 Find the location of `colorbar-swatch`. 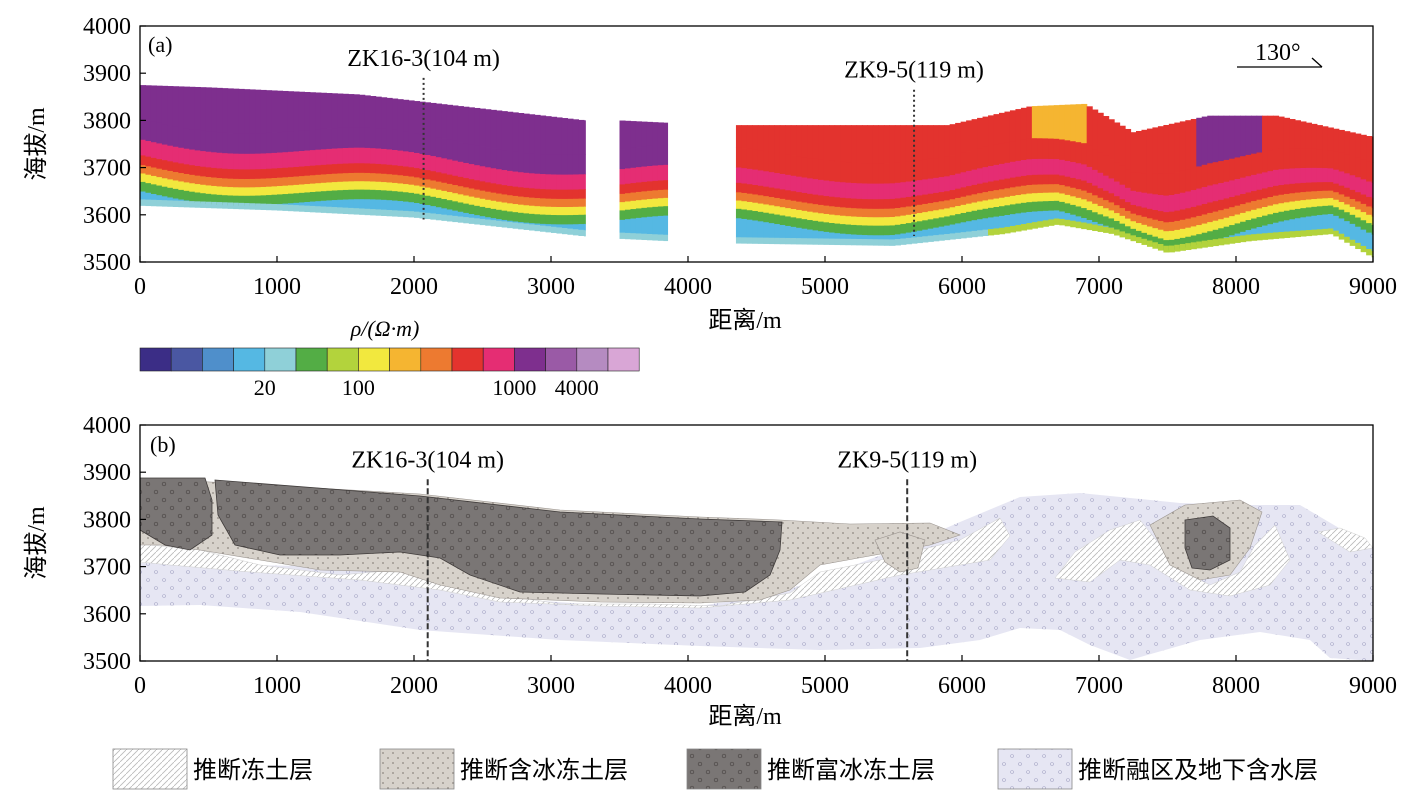

colorbar-swatch is located at coordinates (530, 359).